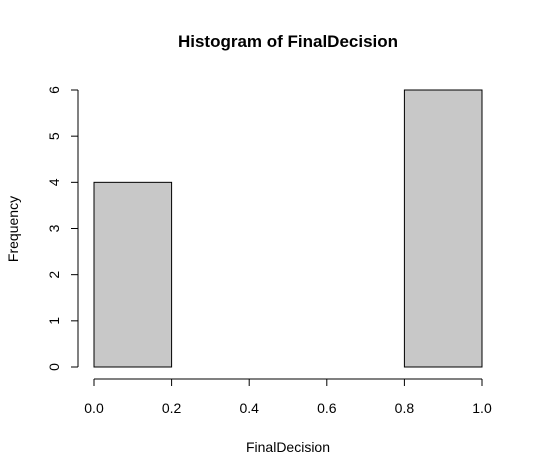  Describe the element at coordinates (54, 136) in the screenshot. I see `y-tick-label: 5` at that location.